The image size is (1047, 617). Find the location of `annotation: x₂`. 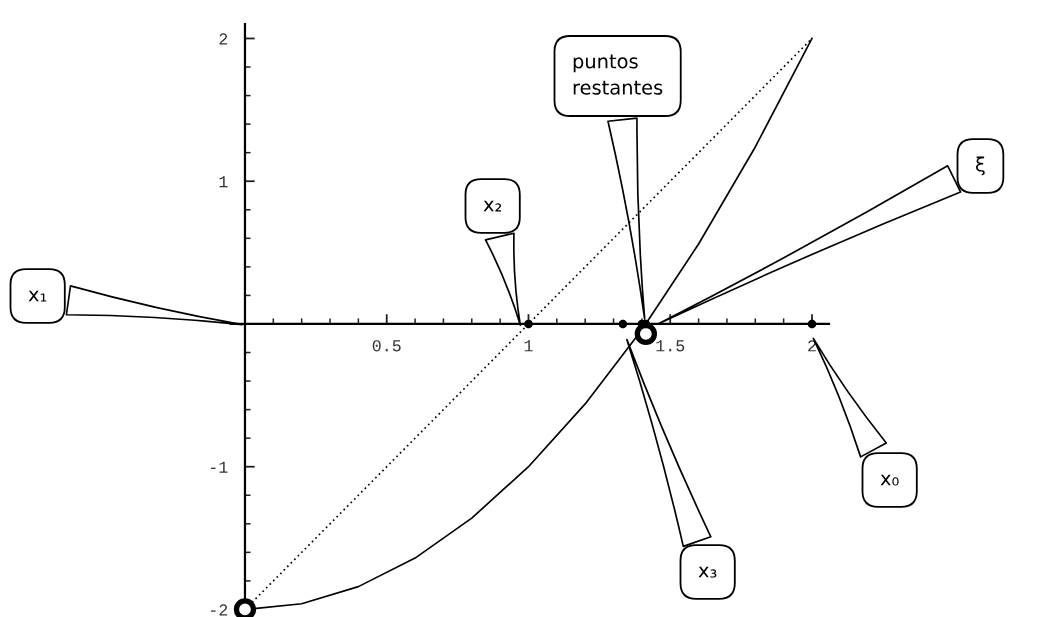

annotation: x₂ is located at coordinates (492, 206).